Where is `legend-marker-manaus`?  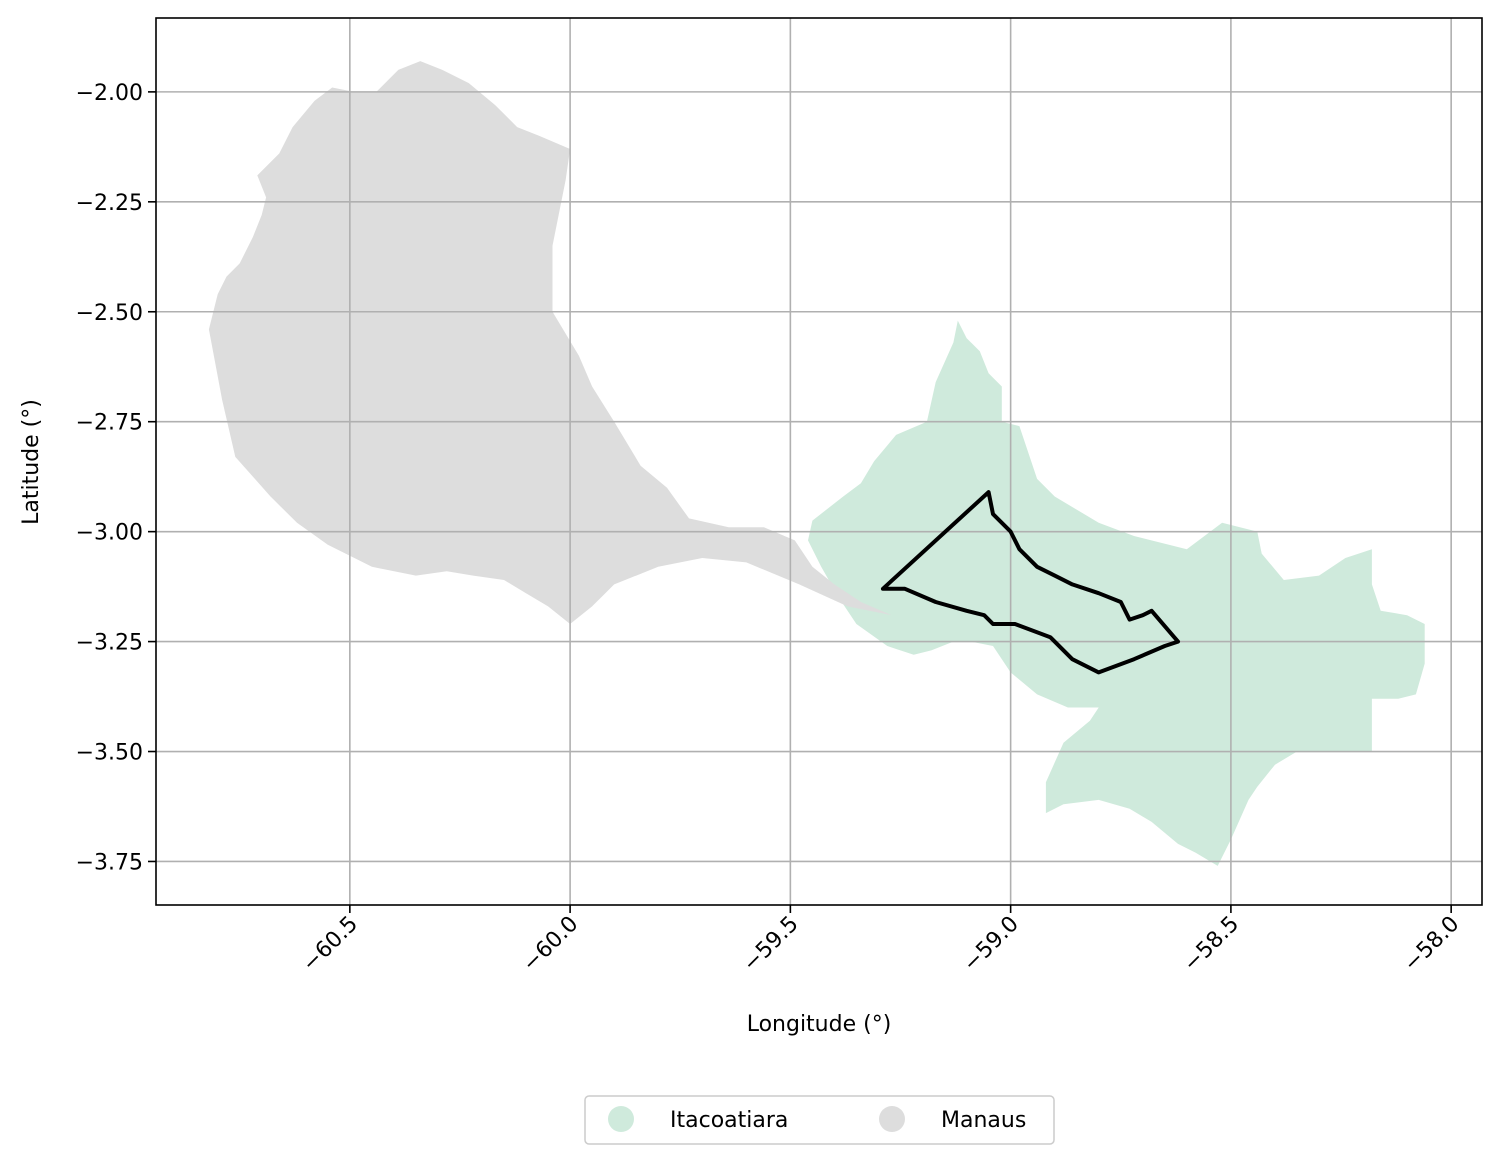
legend-marker-manaus is located at coordinates (892, 1119).